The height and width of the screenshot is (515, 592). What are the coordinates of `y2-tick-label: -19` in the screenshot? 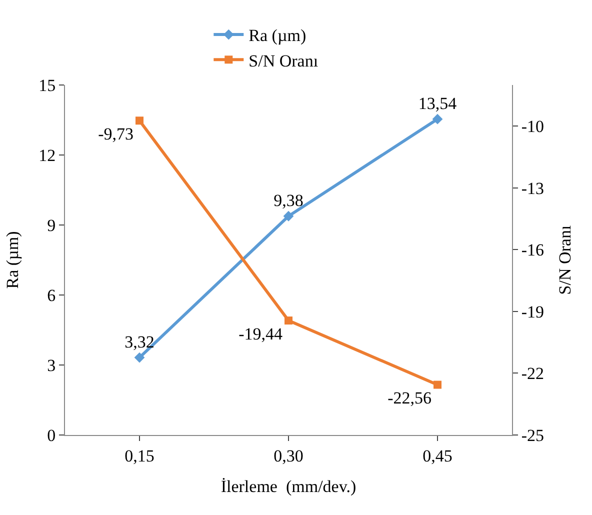 It's located at (532, 312).